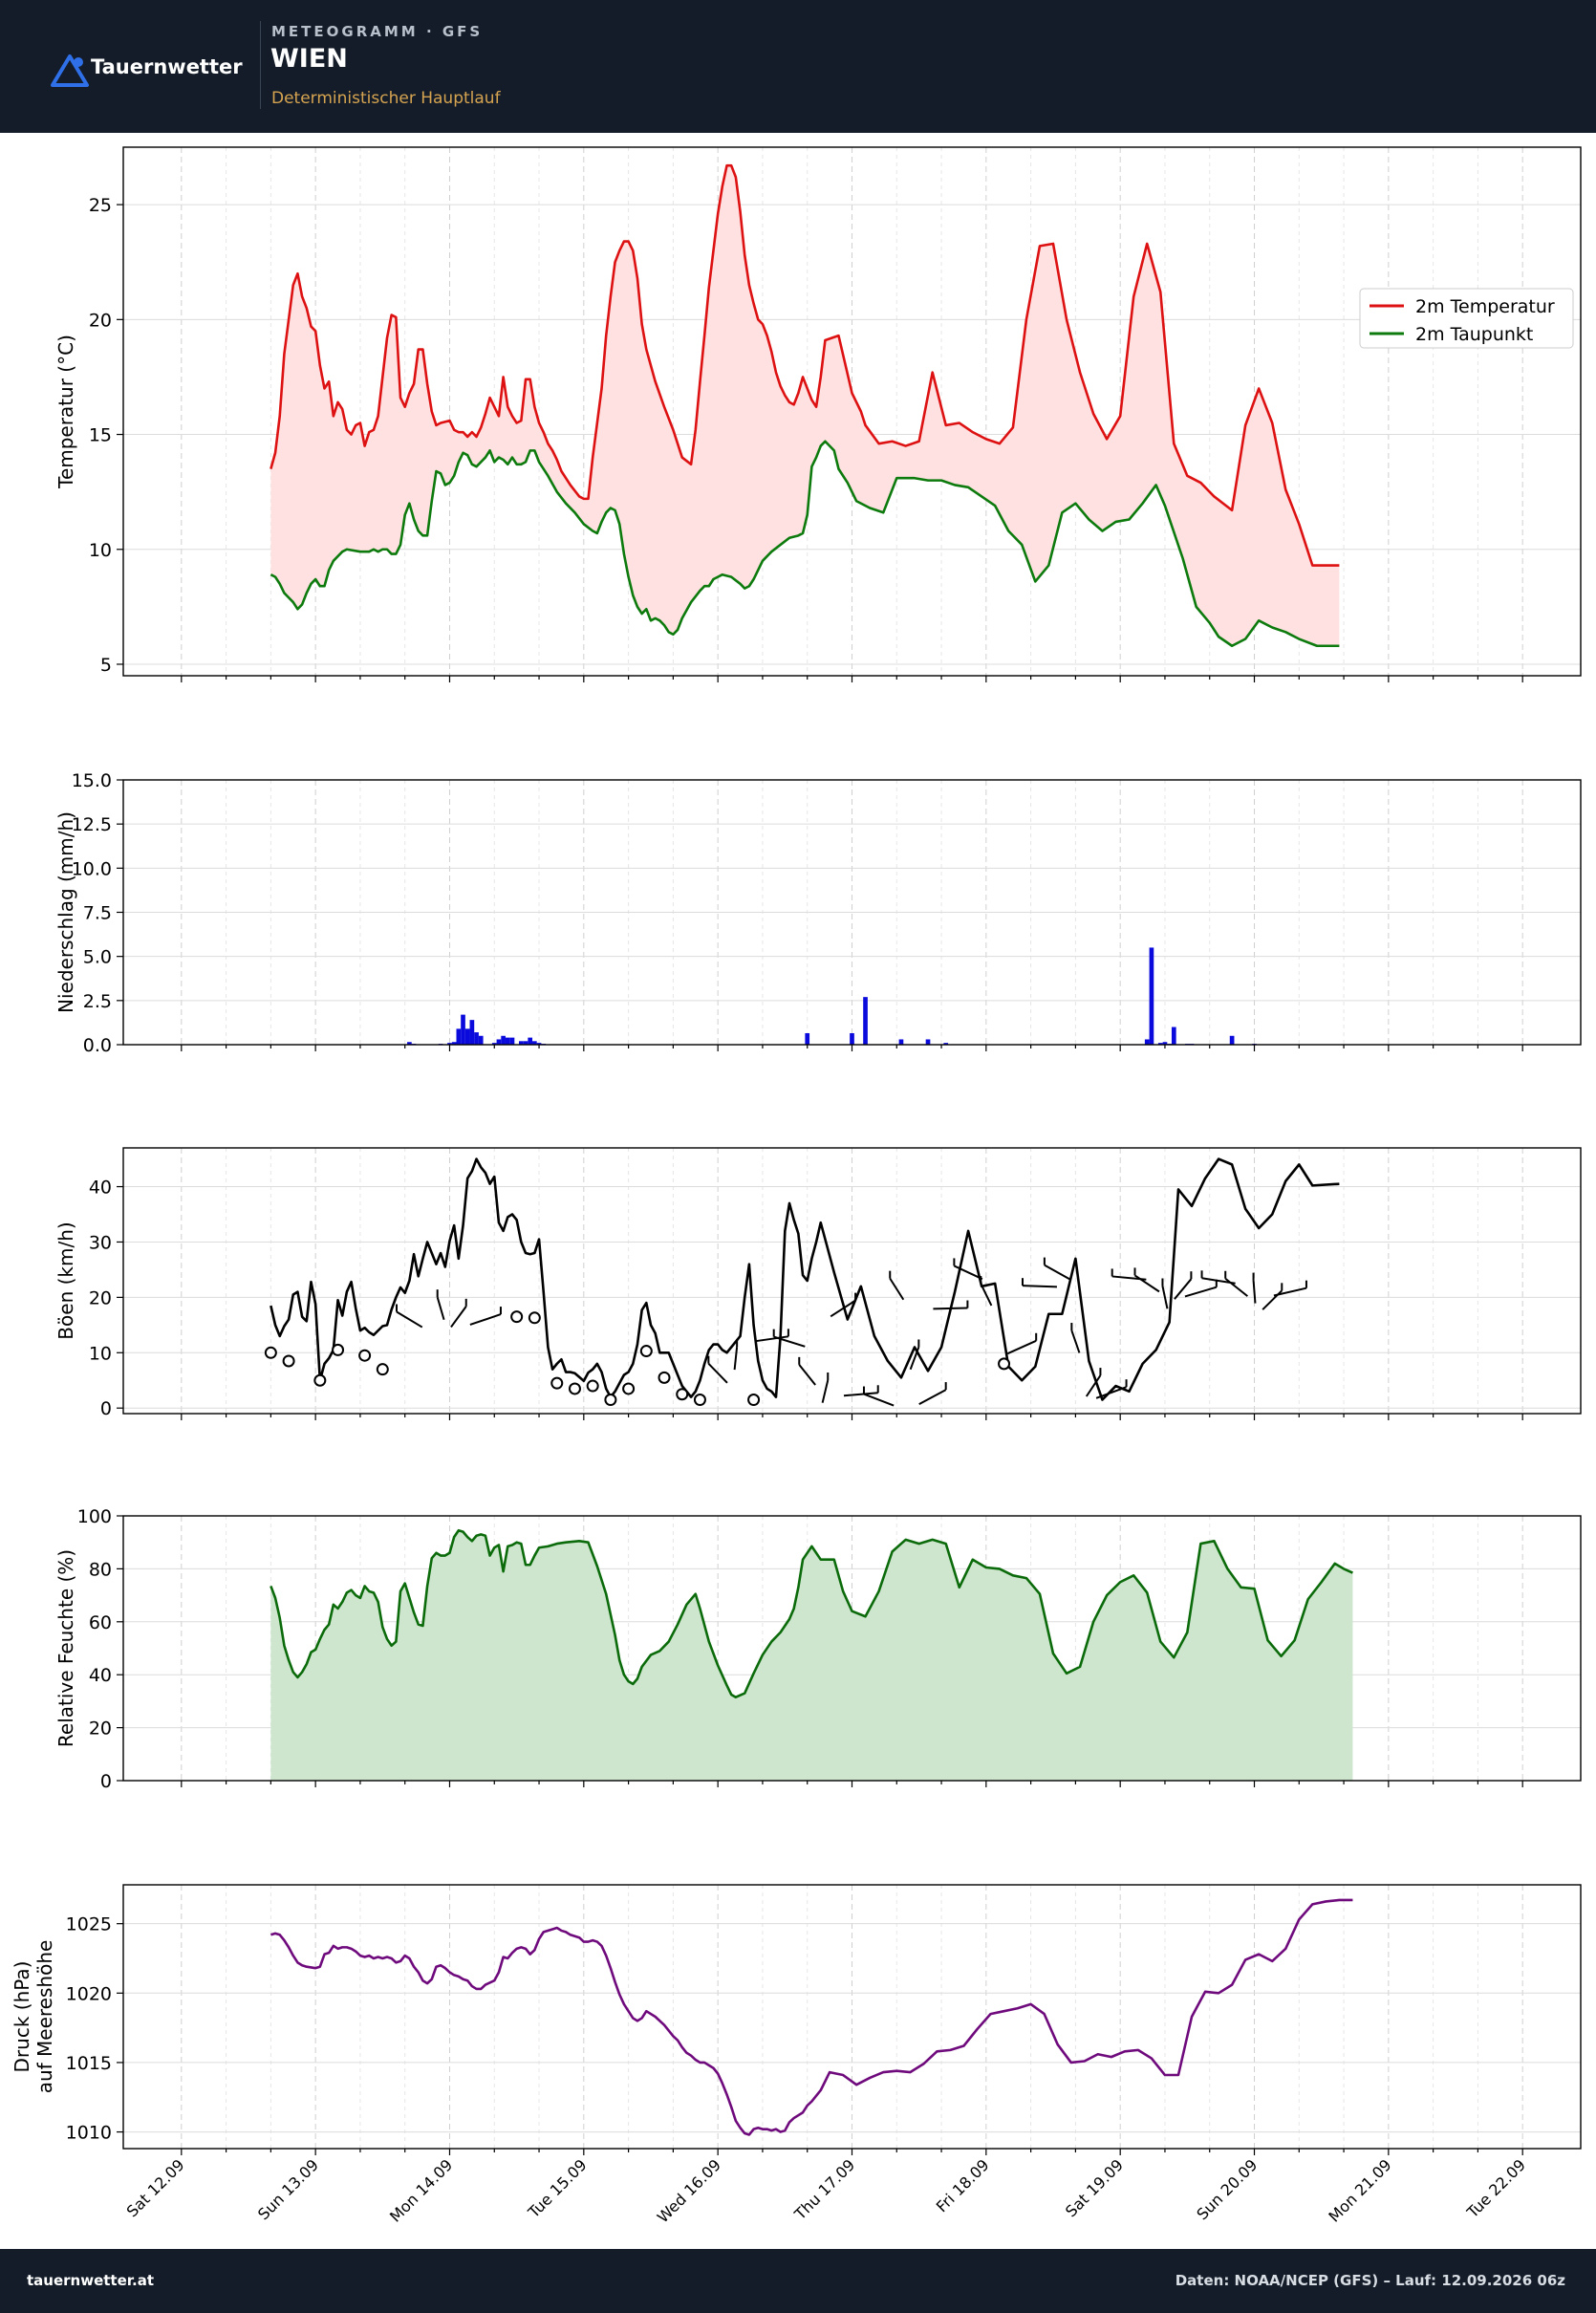 The height and width of the screenshot is (2313, 1596). I want to click on y-tick-label: 10.0, so click(92, 868).